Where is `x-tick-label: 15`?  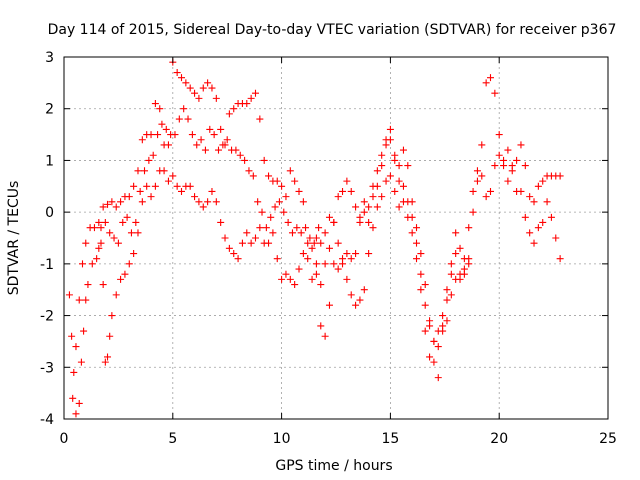
x-tick-label: 15 is located at coordinates (390, 439).